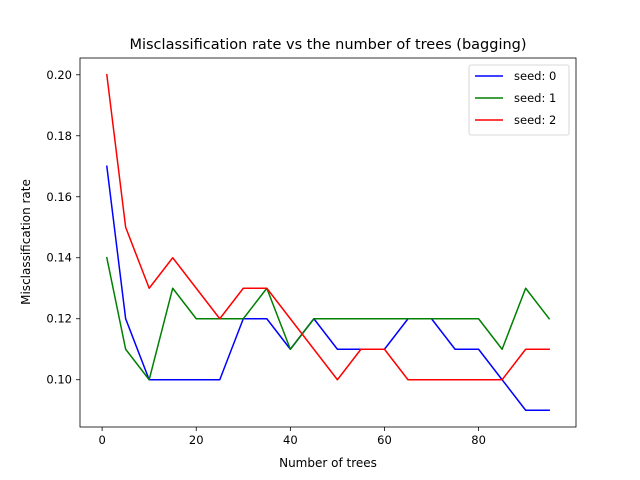 The image size is (640, 480). What do you see at coordinates (59, 197) in the screenshot?
I see `y-tick-label: 0.16` at bounding box center [59, 197].